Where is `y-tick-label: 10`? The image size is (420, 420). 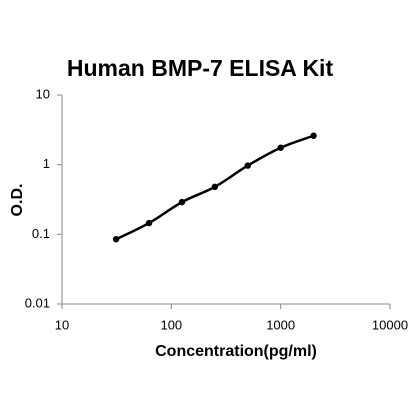
y-tick-label: 10 is located at coordinates (43, 93).